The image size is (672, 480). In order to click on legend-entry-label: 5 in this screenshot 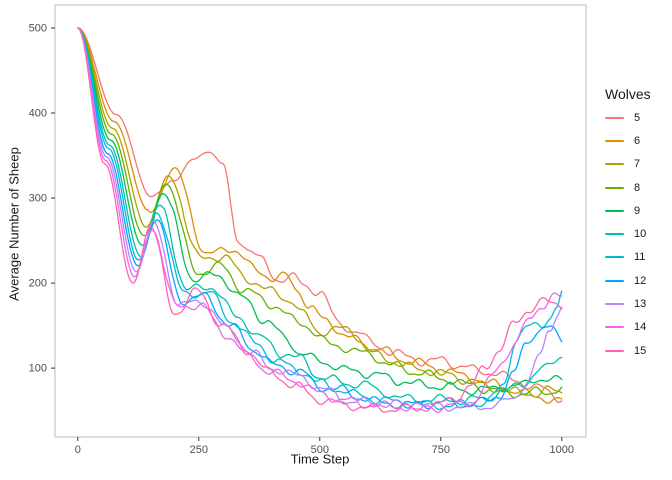, I will do `click(637, 117)`.